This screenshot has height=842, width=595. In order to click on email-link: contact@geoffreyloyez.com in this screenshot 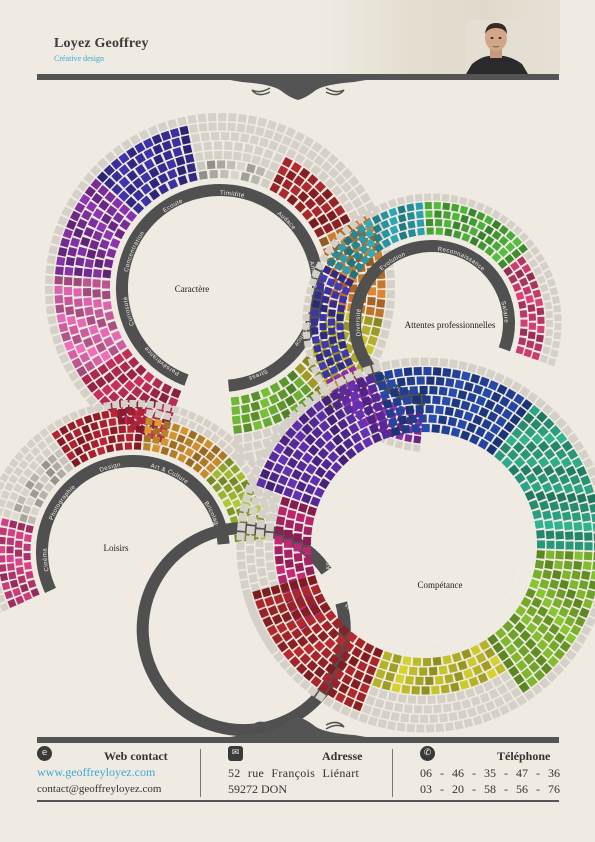, I will do `click(99, 789)`.